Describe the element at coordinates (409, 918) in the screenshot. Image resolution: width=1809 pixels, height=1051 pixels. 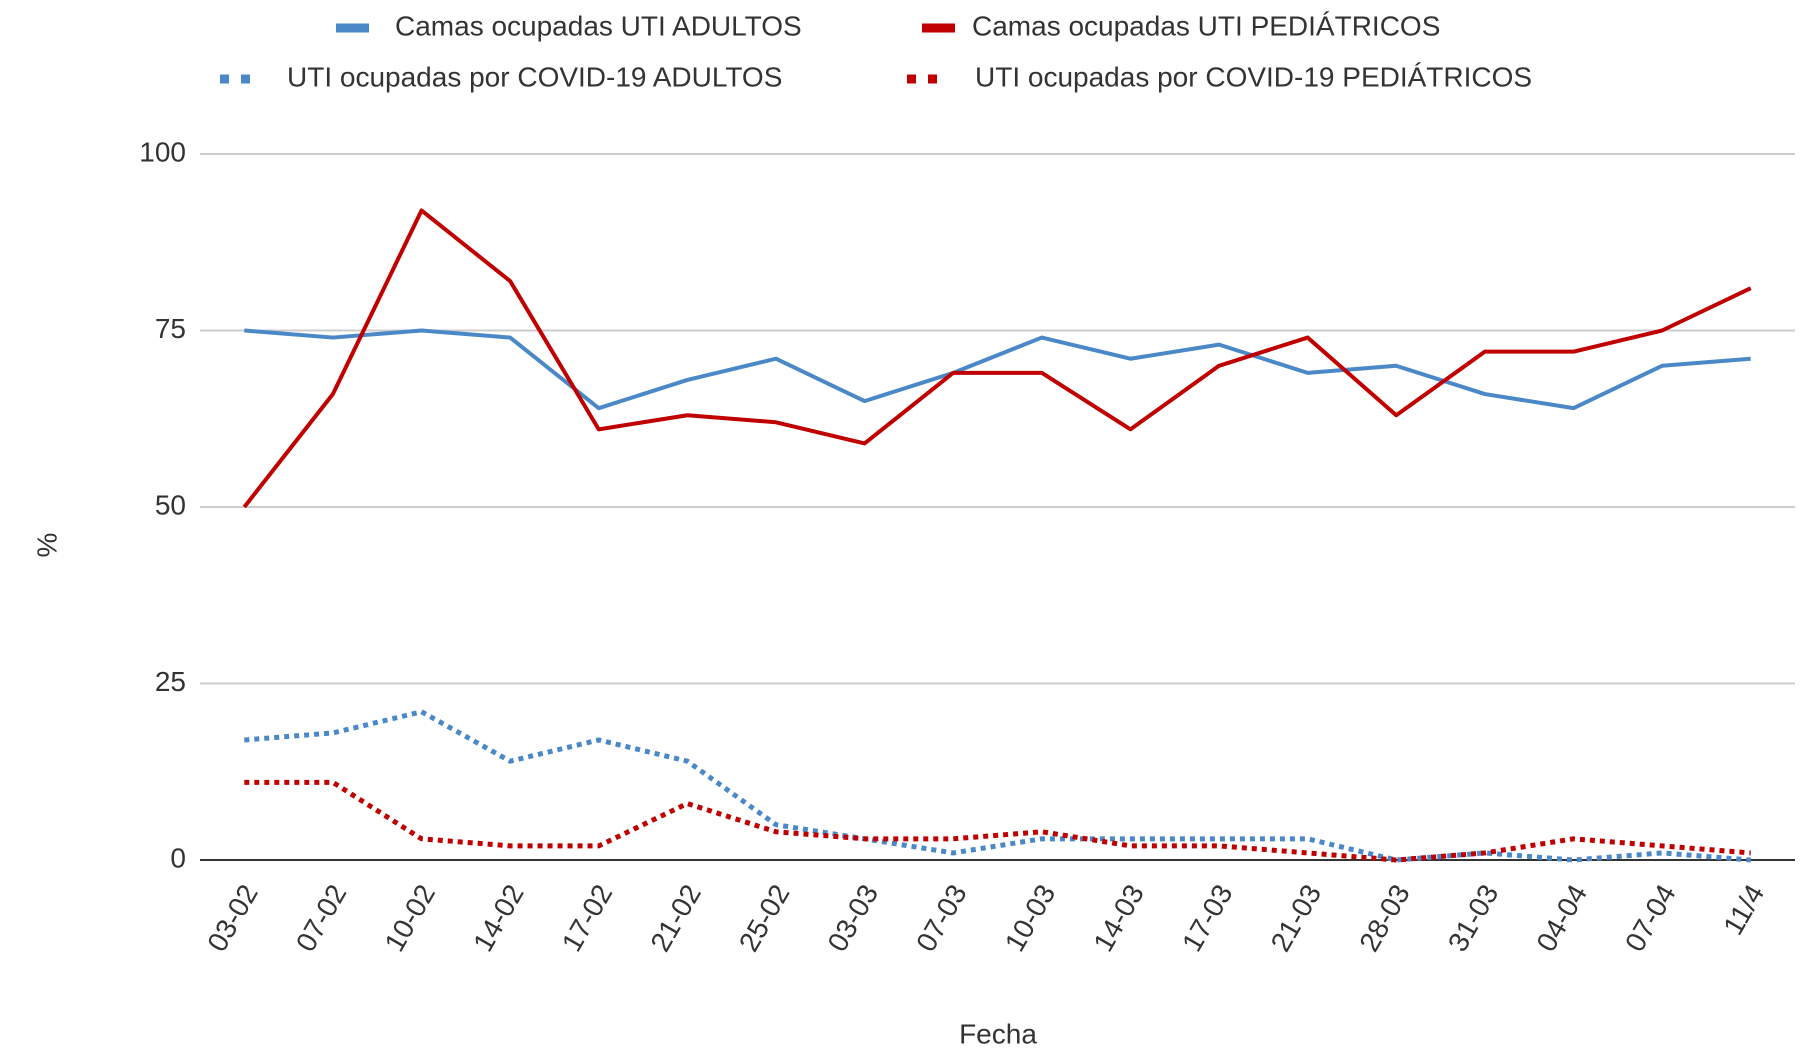
I see `x-tick-label: 10-02` at that location.